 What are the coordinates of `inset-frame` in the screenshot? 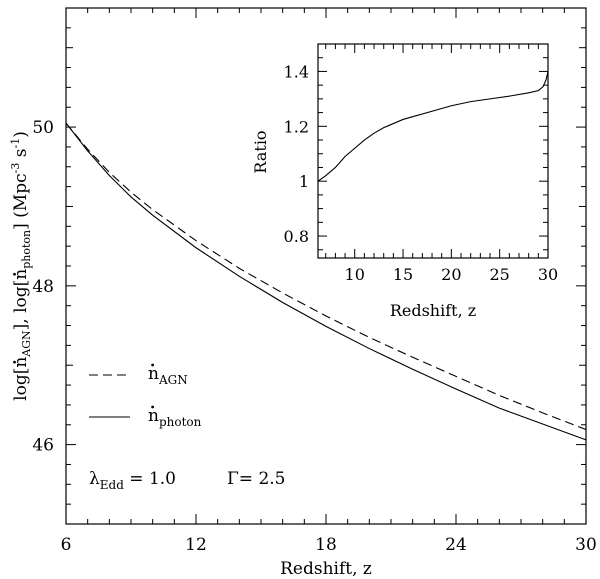 It's located at (433, 151).